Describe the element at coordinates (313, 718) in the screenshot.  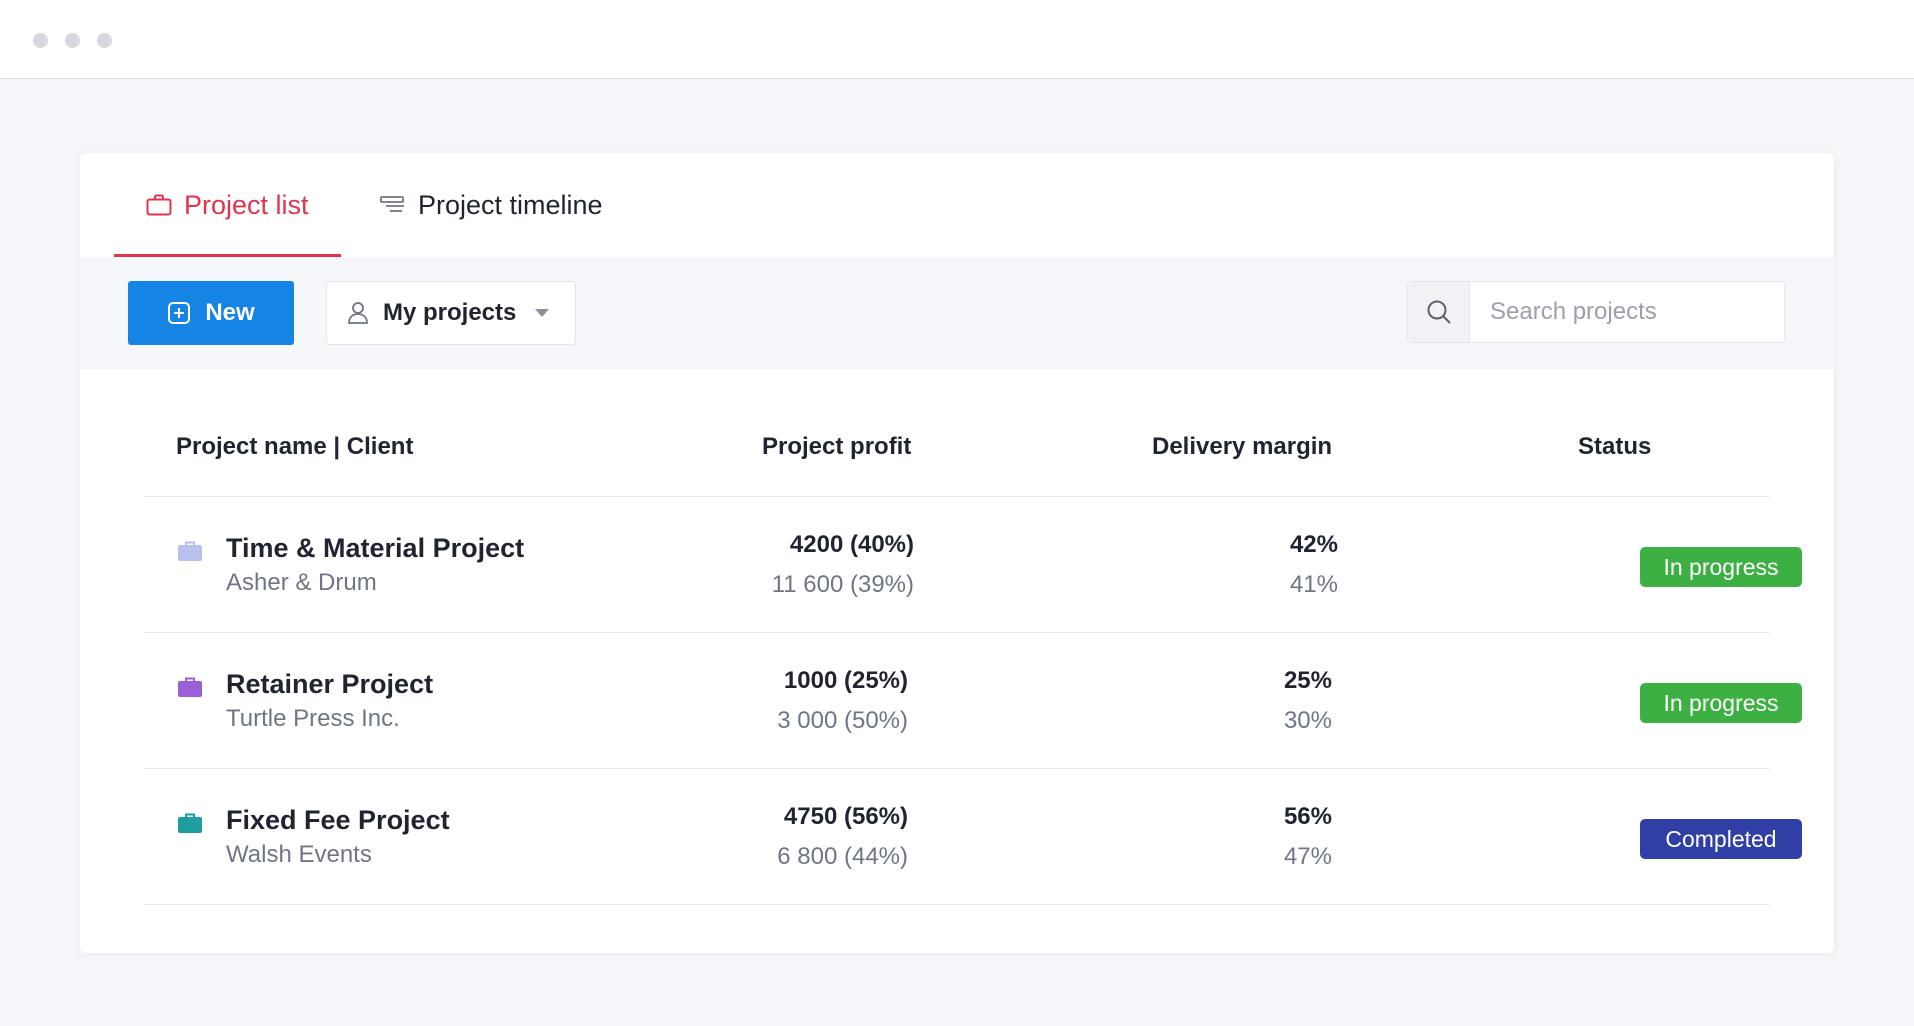
I see `client-name: Turtle Press Inc.` at that location.